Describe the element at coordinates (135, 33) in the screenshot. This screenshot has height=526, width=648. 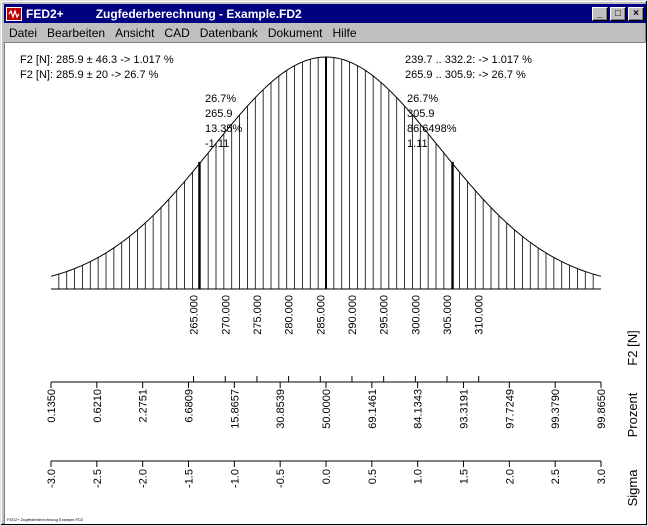
I see `menu-ansicht: Ansicht` at that location.